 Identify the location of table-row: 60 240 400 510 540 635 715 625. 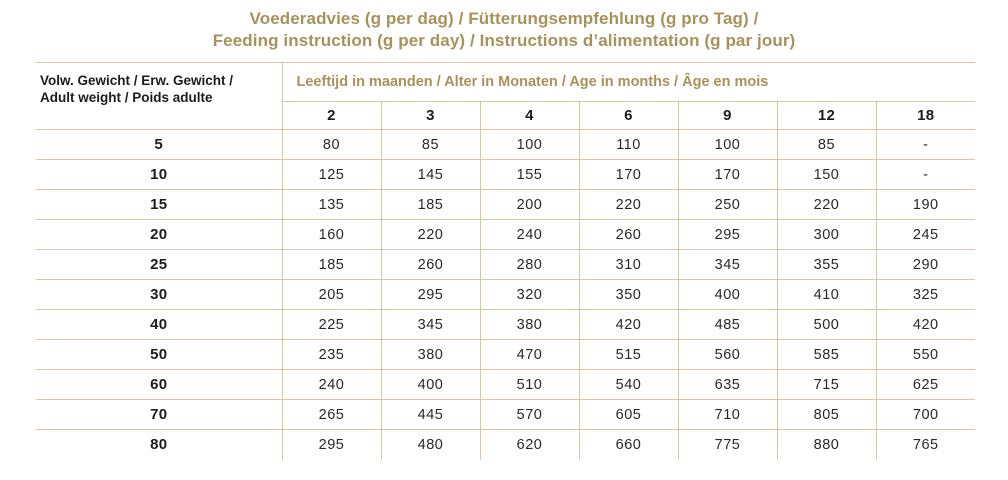
(506, 384).